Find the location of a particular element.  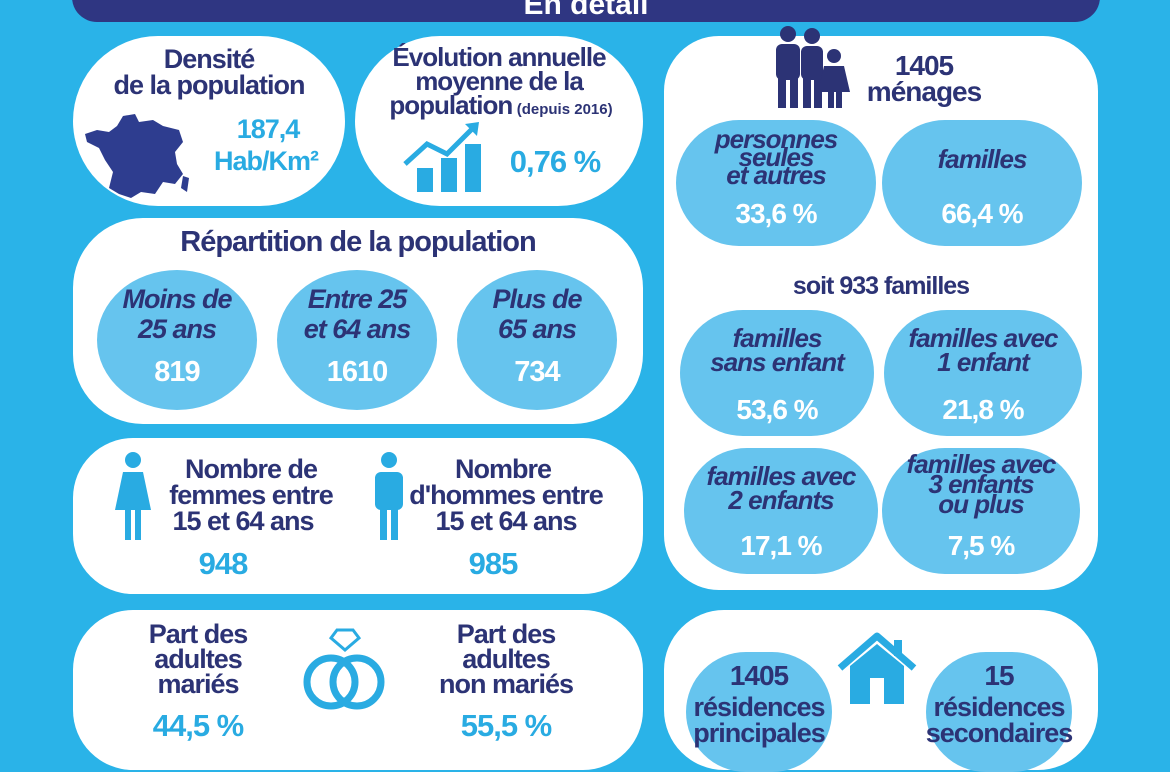

no-child-bubble: familles sans enfant 53,6 % is located at coordinates (777, 373).